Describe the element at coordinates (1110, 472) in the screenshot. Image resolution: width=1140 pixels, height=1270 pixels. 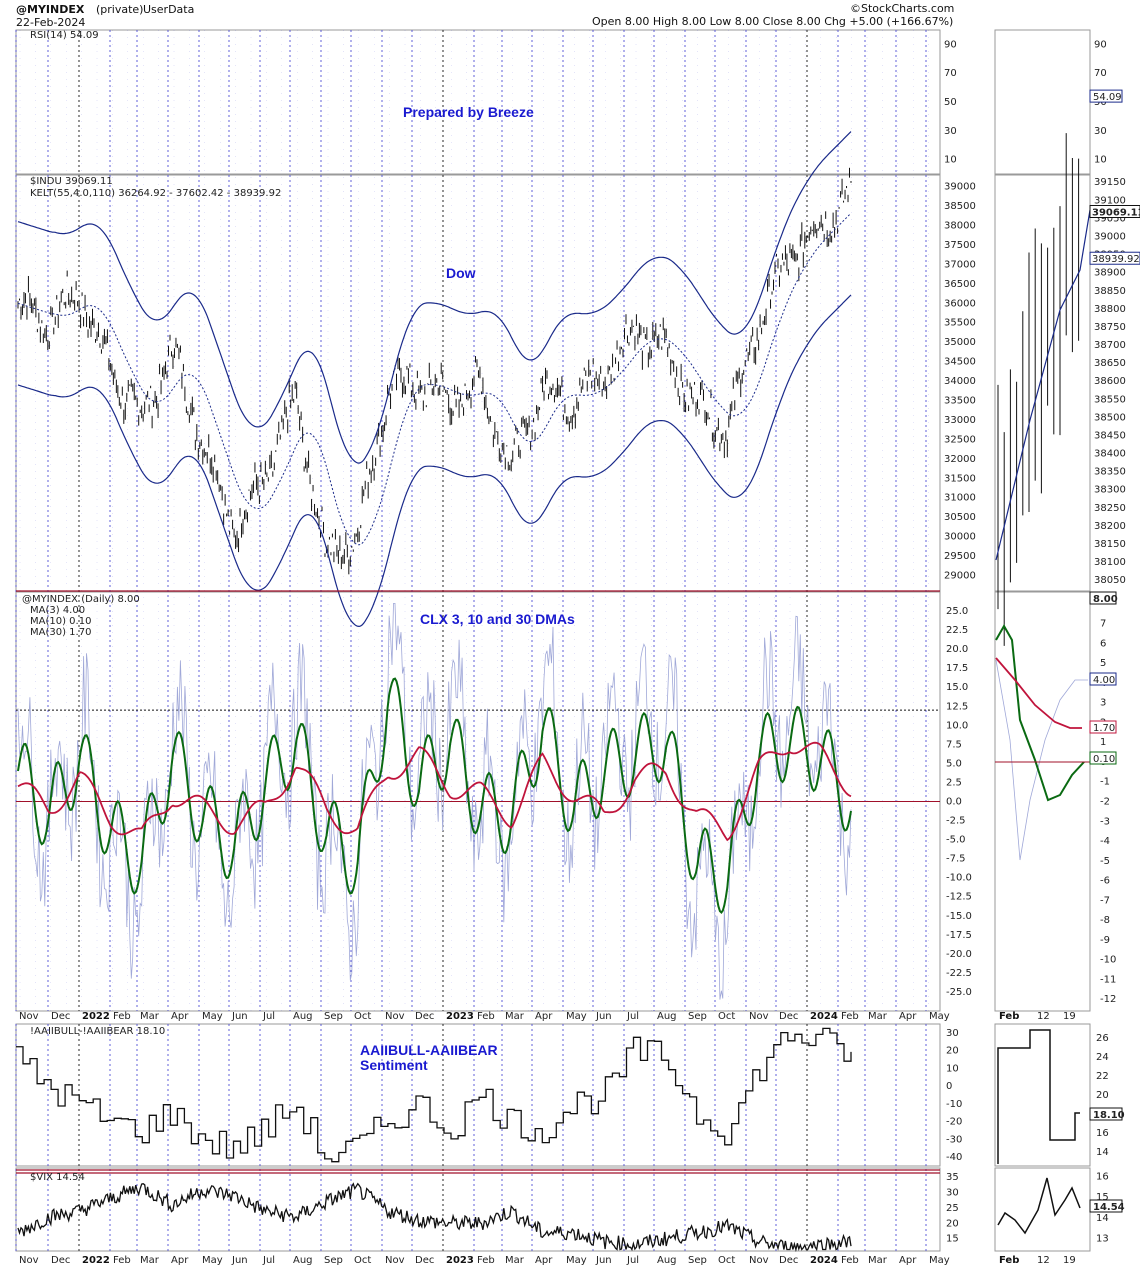
I see `axis-tick-label: 38350` at that location.